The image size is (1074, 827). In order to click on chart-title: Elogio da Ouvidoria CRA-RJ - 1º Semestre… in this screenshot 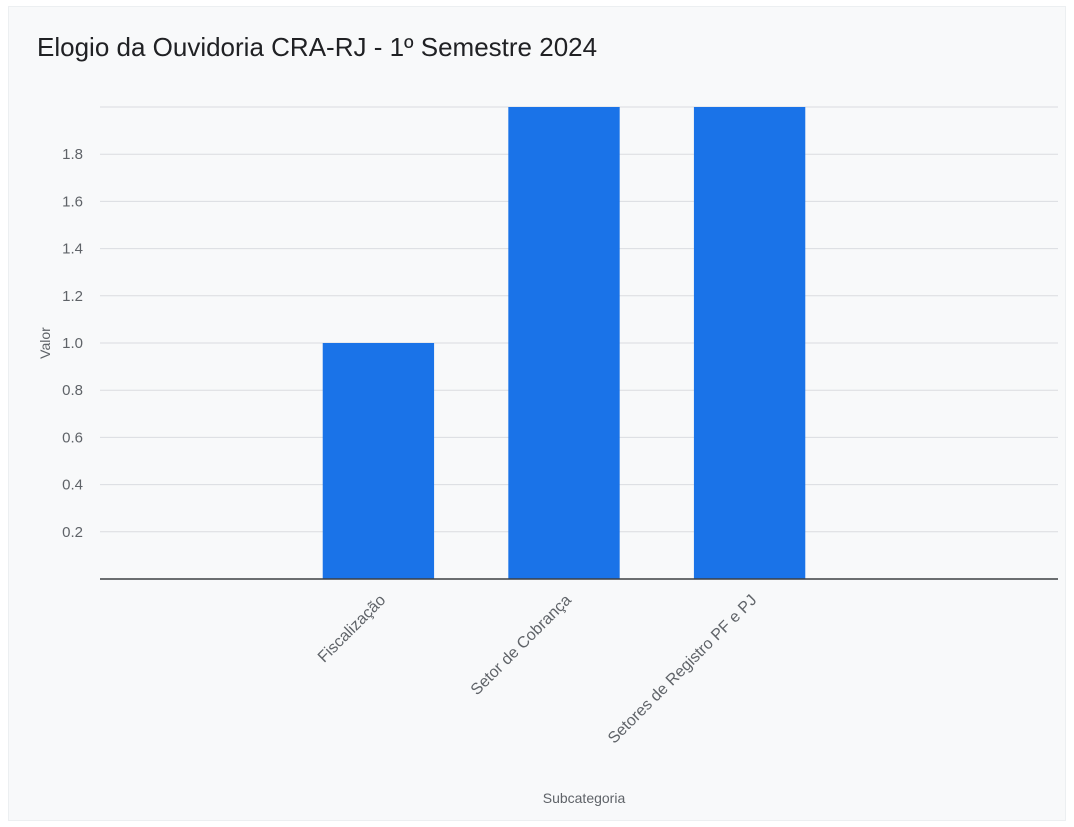, I will do `click(317, 47)`.